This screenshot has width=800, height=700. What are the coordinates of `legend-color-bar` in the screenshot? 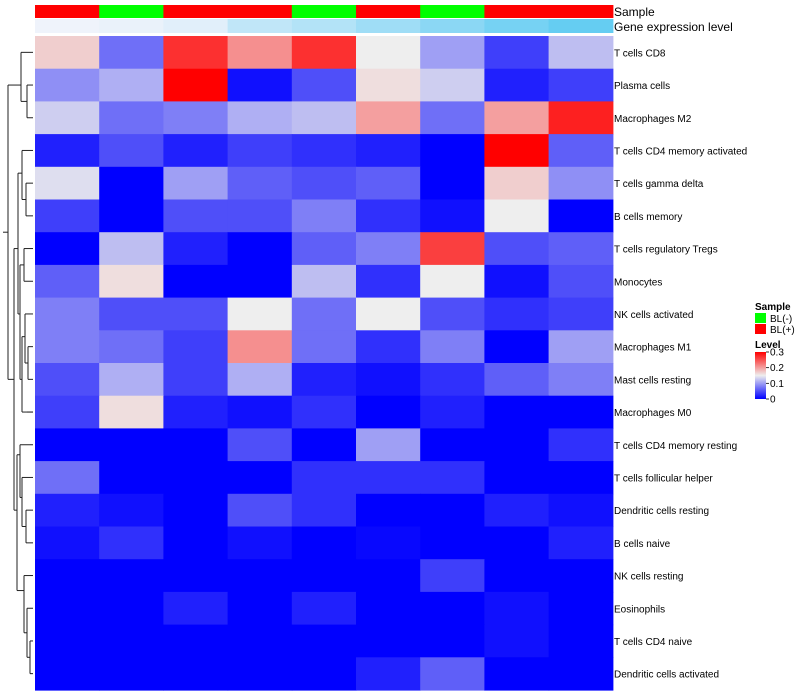 It's located at (760, 375).